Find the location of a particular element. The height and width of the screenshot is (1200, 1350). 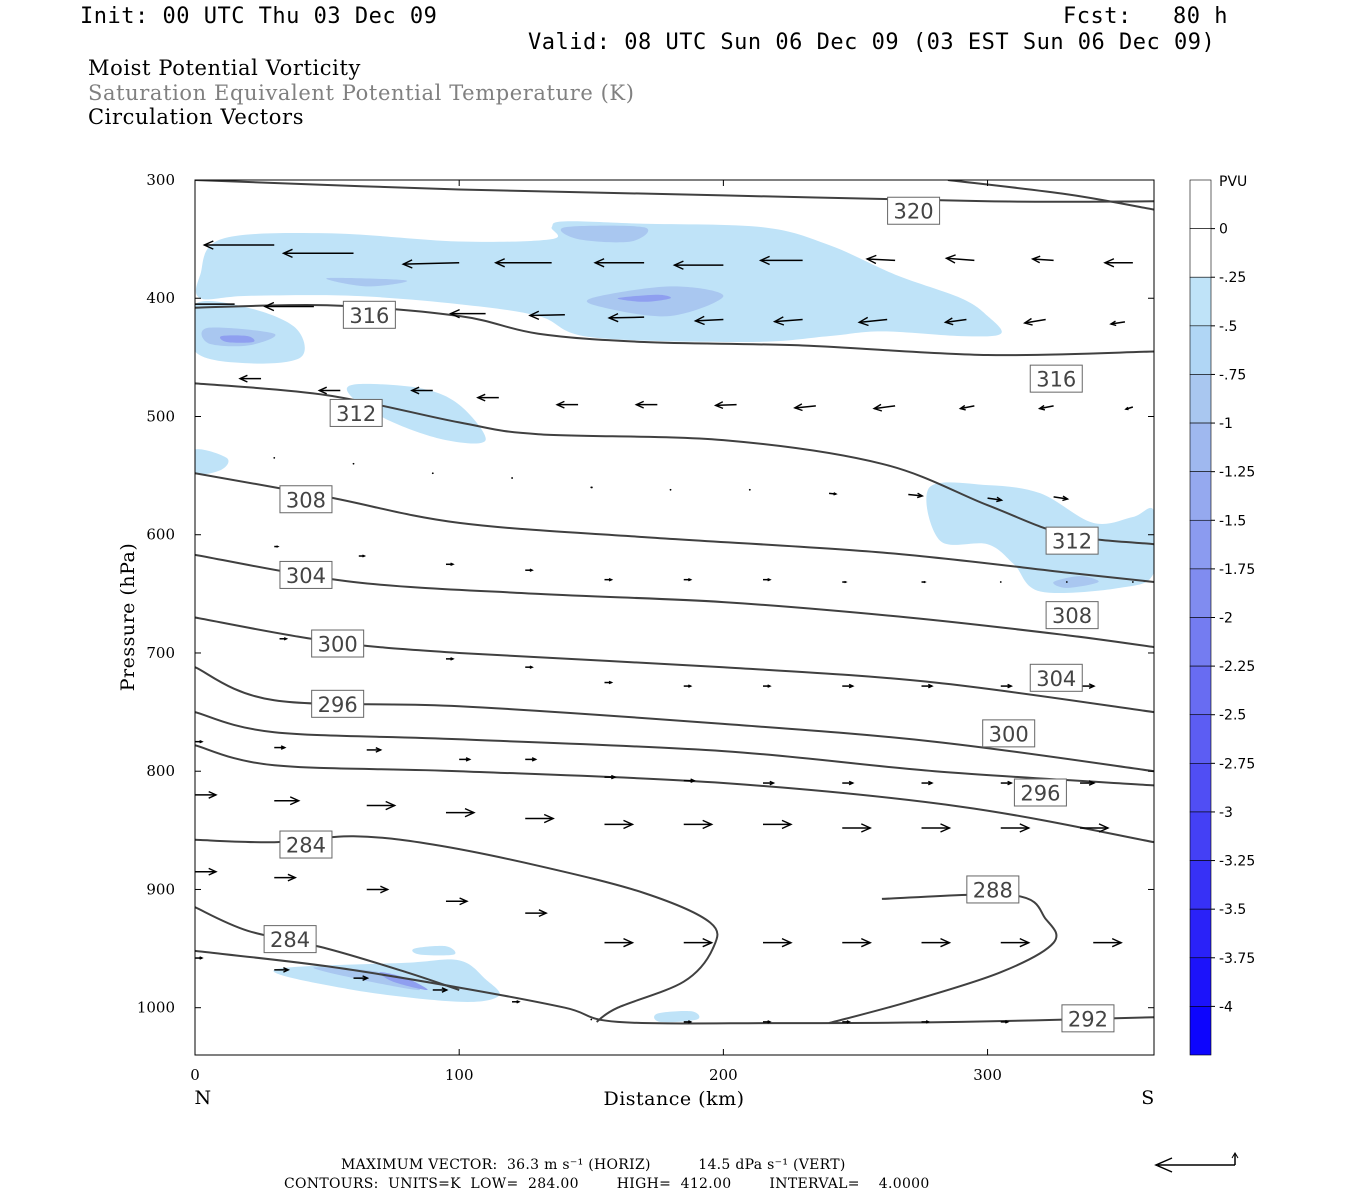

x-tick-label: 200 is located at coordinates (723, 1075).